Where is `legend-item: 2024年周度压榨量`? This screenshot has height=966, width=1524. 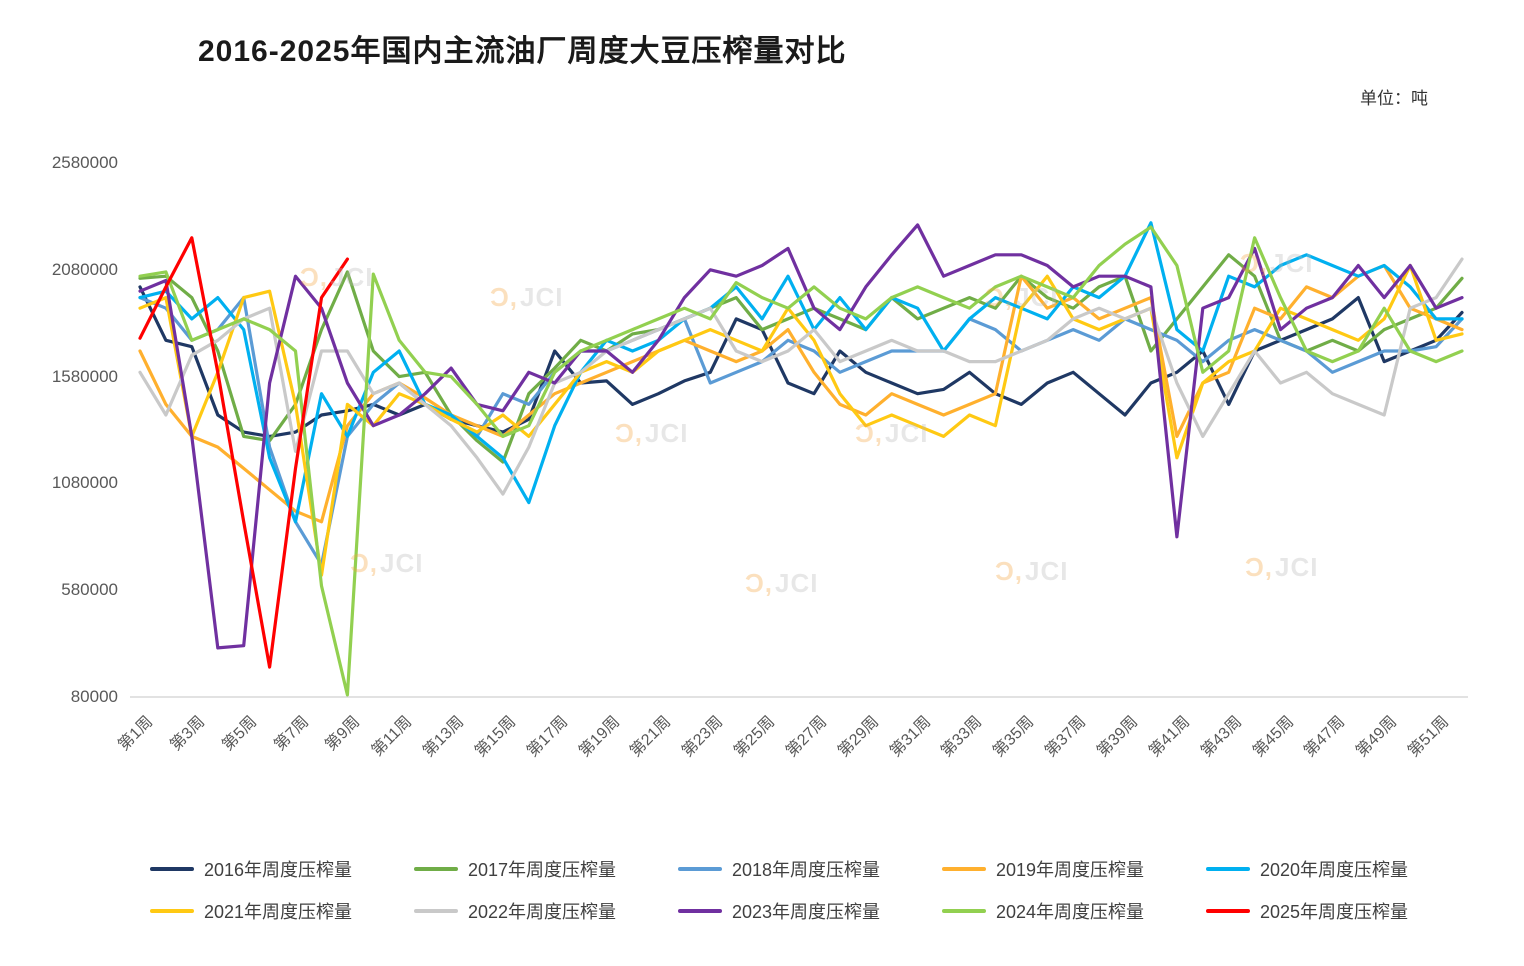 legend-item: 2024年周度压榨量 is located at coordinates (1074, 911).